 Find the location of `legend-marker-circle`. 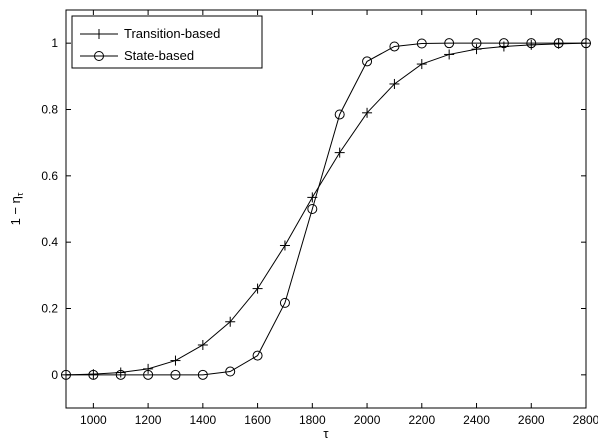

legend-marker-circle is located at coordinates (99, 56).